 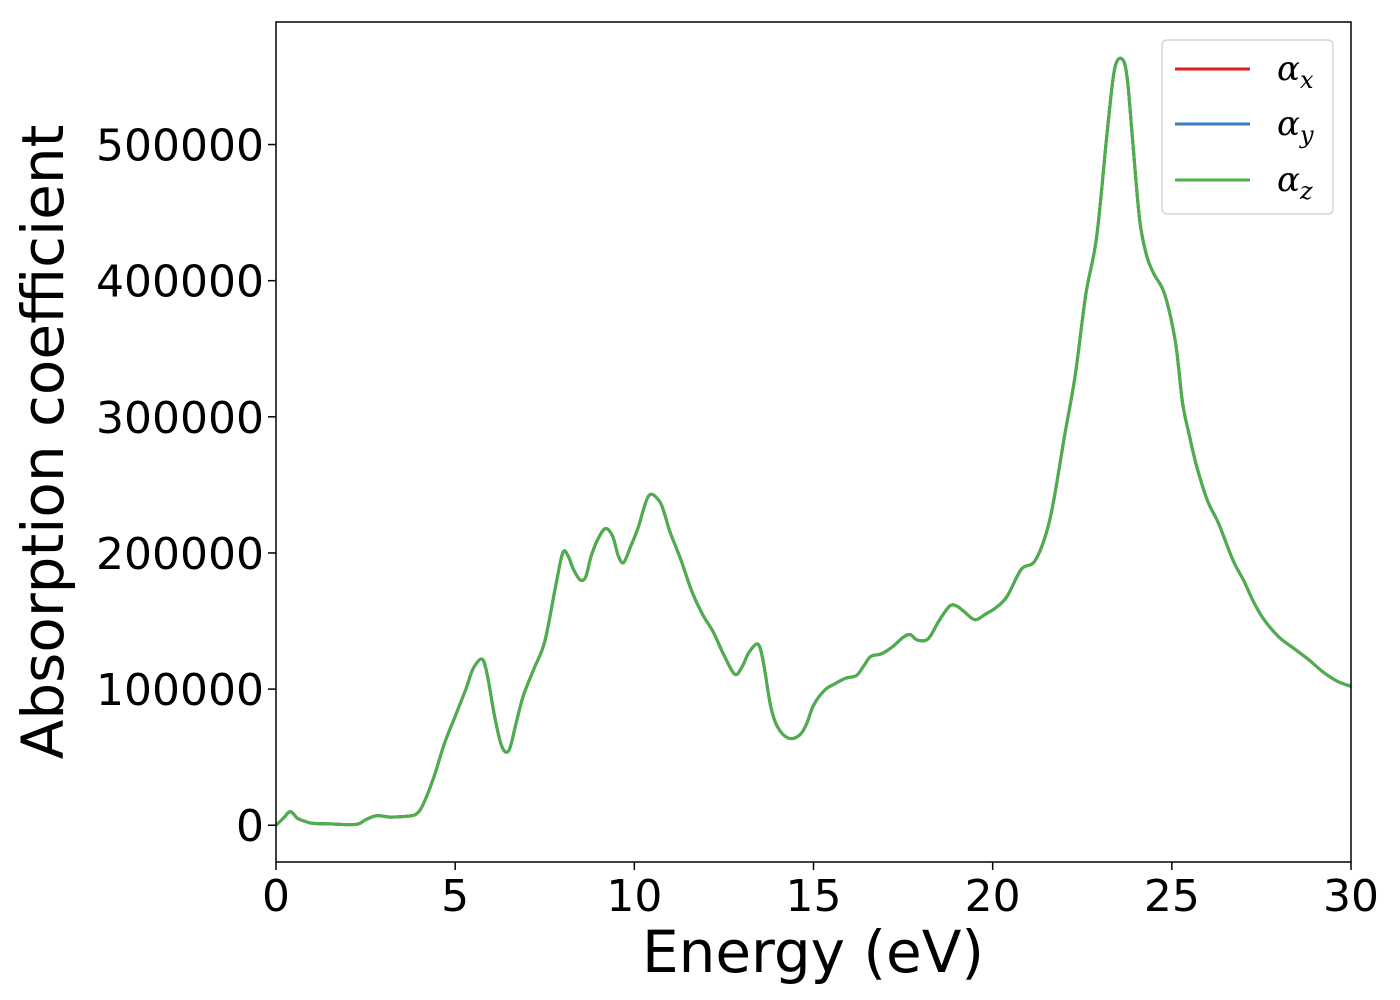 I want to click on legend-label-y: αy, so click(x=1295, y=126).